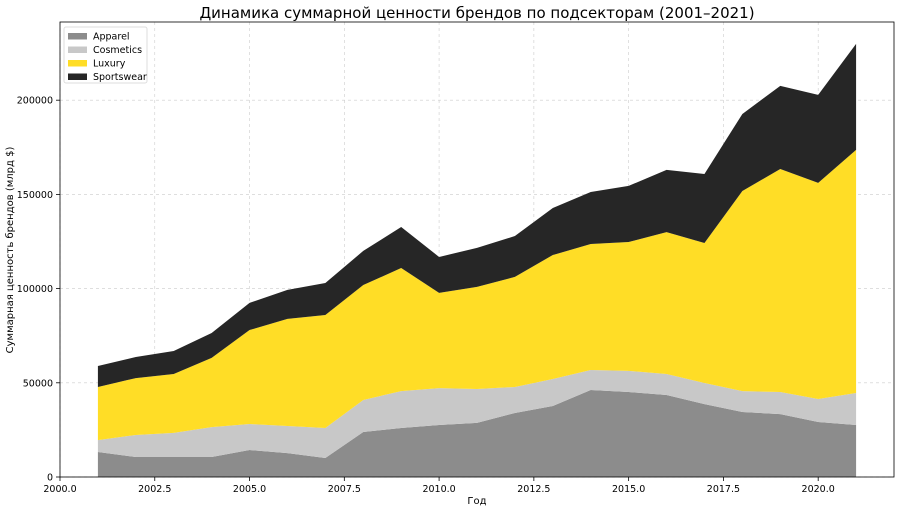  I want to click on x-tick-label: 2010.0, so click(438, 489).